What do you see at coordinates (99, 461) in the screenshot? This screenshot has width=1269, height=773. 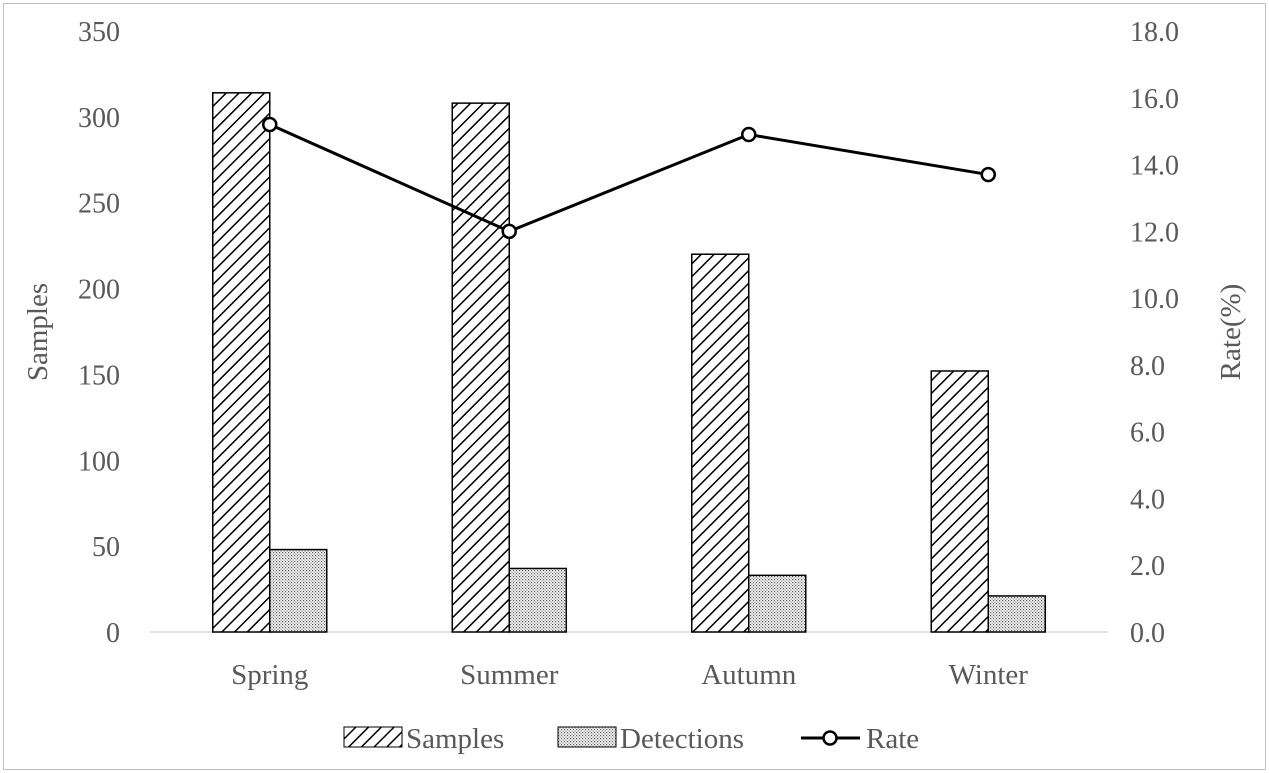 I see `left-tick-label: 100` at bounding box center [99, 461].